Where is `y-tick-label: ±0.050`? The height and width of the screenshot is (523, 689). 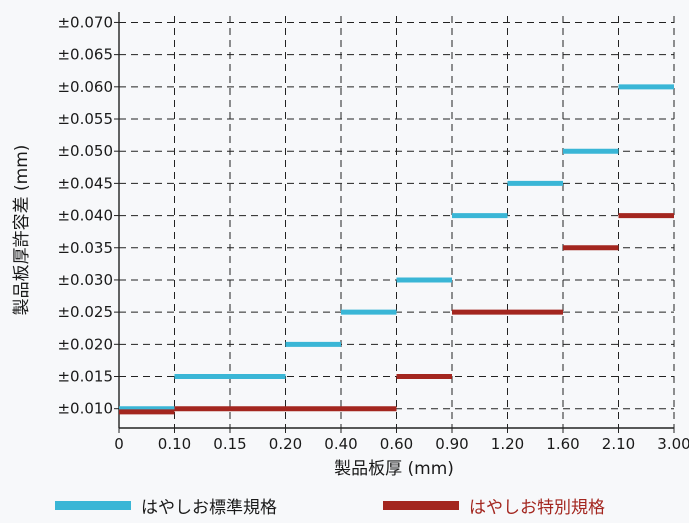
y-tick-label: ±0.050 is located at coordinates (85, 151).